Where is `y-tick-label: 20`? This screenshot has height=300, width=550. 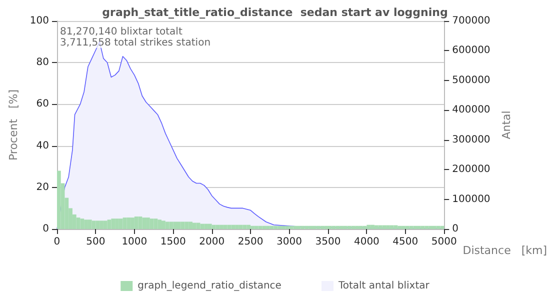
y-tick-label: 20 is located at coordinates (42, 187).